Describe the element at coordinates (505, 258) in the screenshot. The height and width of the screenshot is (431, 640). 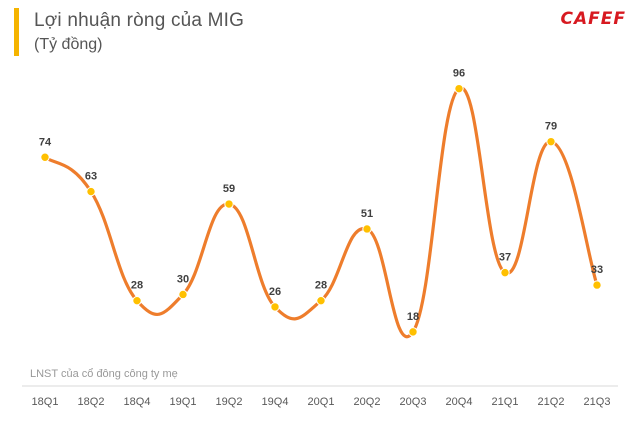
I see `data-label: 37` at that location.